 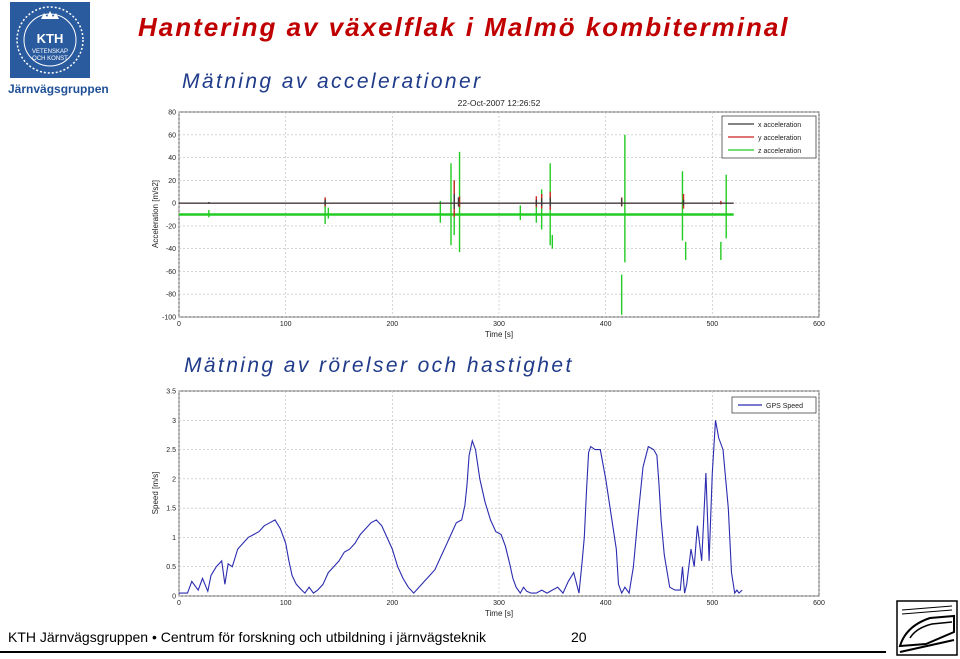 What do you see at coordinates (179, 324) in the screenshot?
I see `acc-x-tick: 0` at bounding box center [179, 324].